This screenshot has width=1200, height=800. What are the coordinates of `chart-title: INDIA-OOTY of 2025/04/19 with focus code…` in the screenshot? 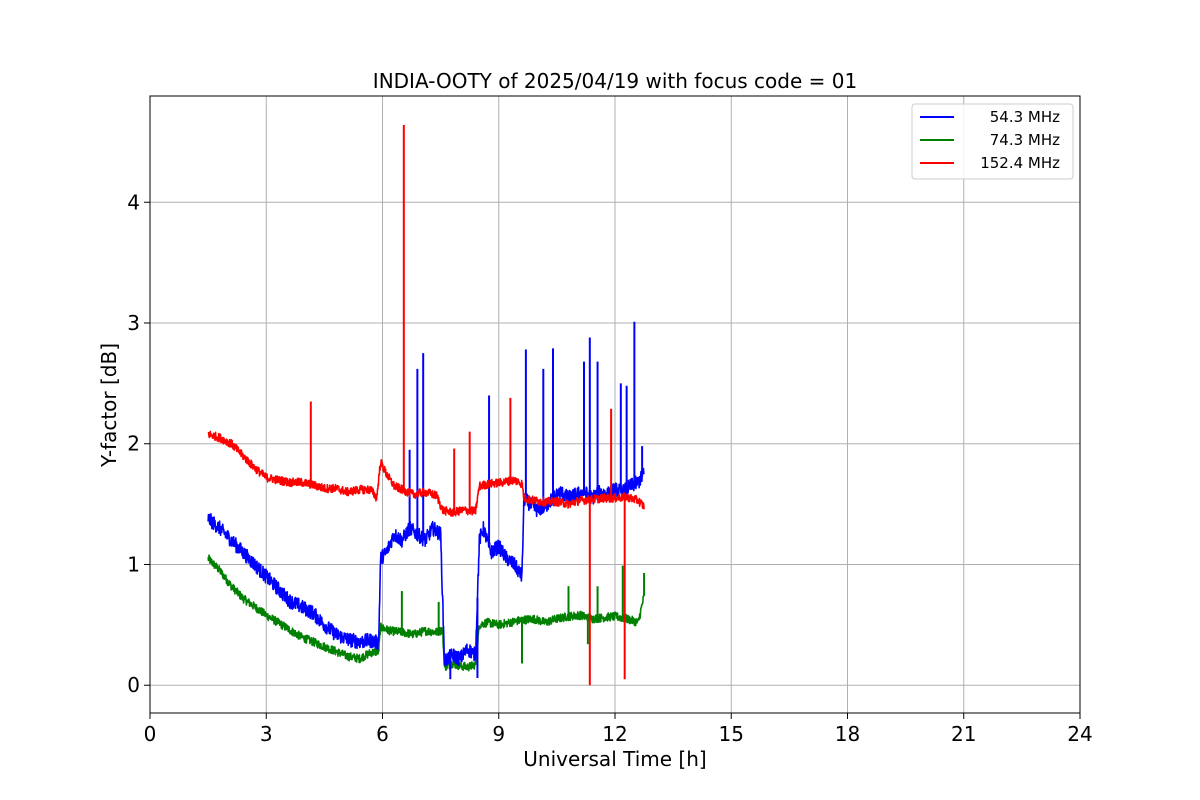 It's located at (615, 81).